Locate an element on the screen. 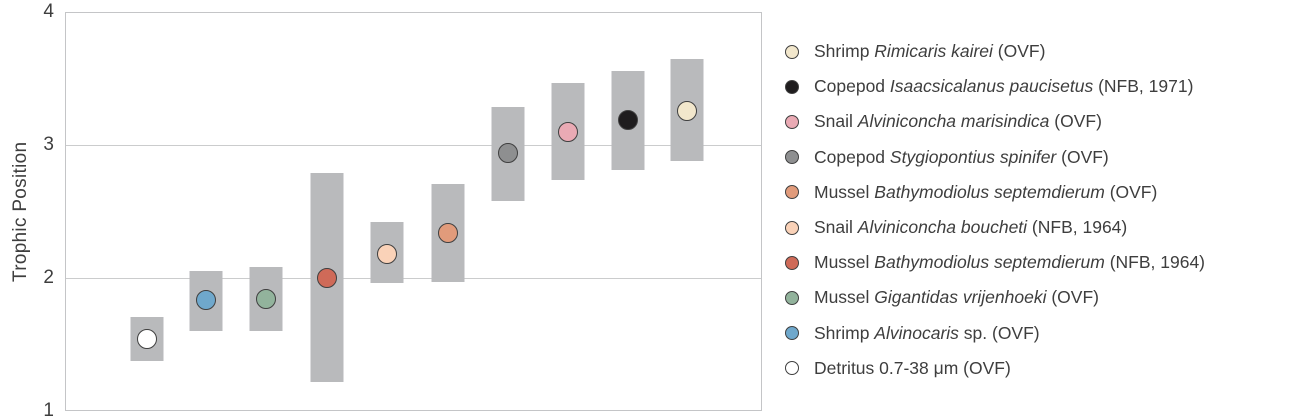 The image size is (1299, 420). legend-label: Copepod Stygiopontius spinifer (OVF) is located at coordinates (961, 156).